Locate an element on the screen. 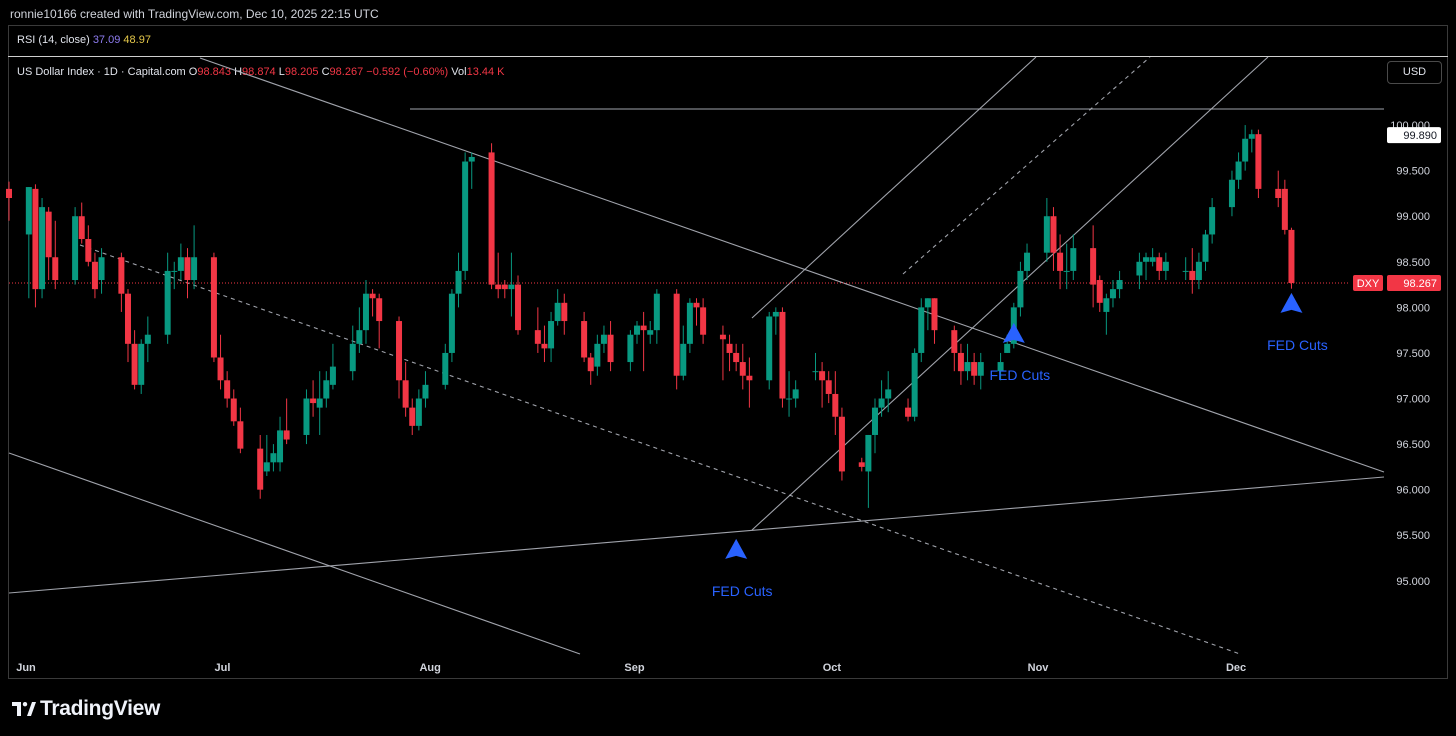 The height and width of the screenshot is (736, 1456). currency-button: USD is located at coordinates (1414, 72).